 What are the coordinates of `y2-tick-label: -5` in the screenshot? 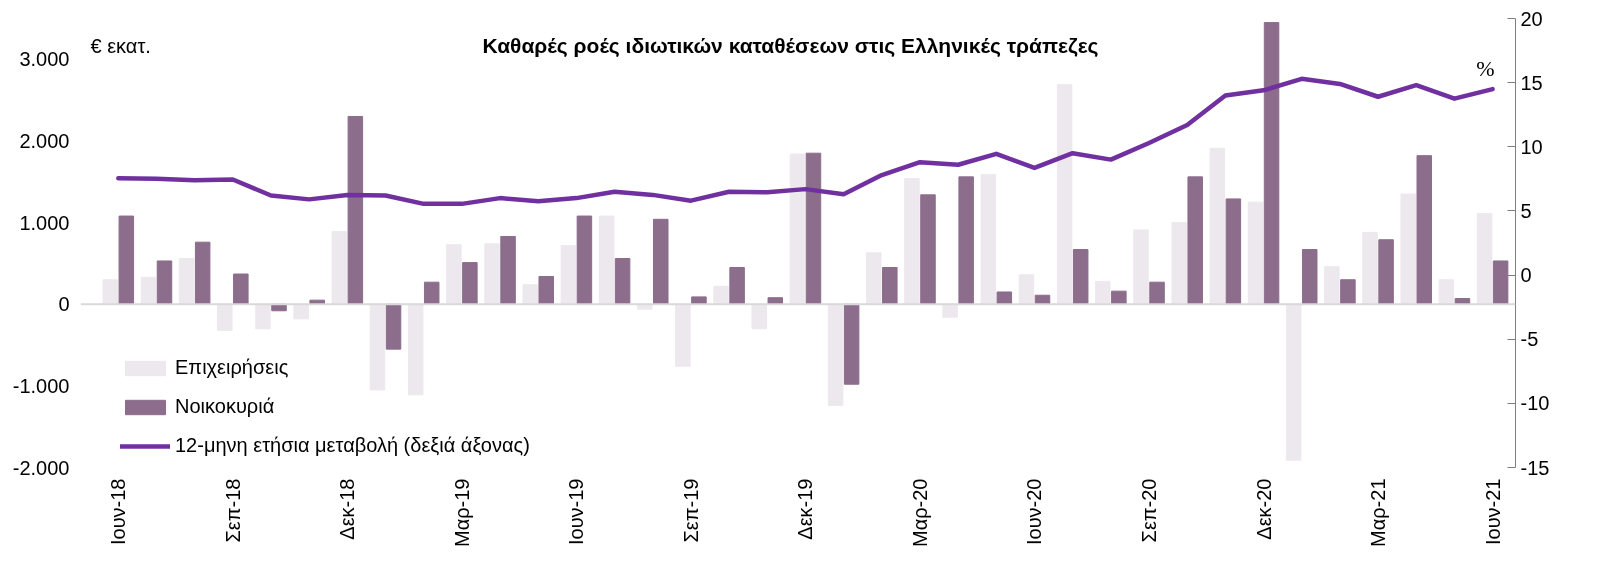 It's located at (1529, 339).